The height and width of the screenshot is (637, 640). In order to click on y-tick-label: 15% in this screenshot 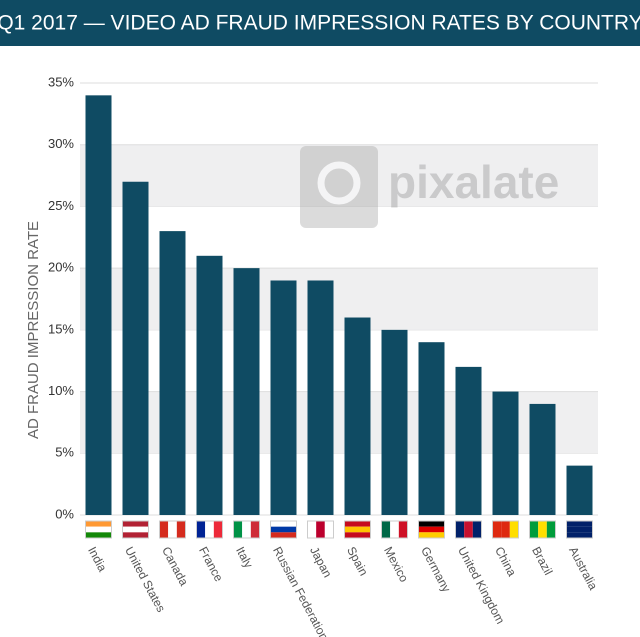, I will do `click(61, 328)`.